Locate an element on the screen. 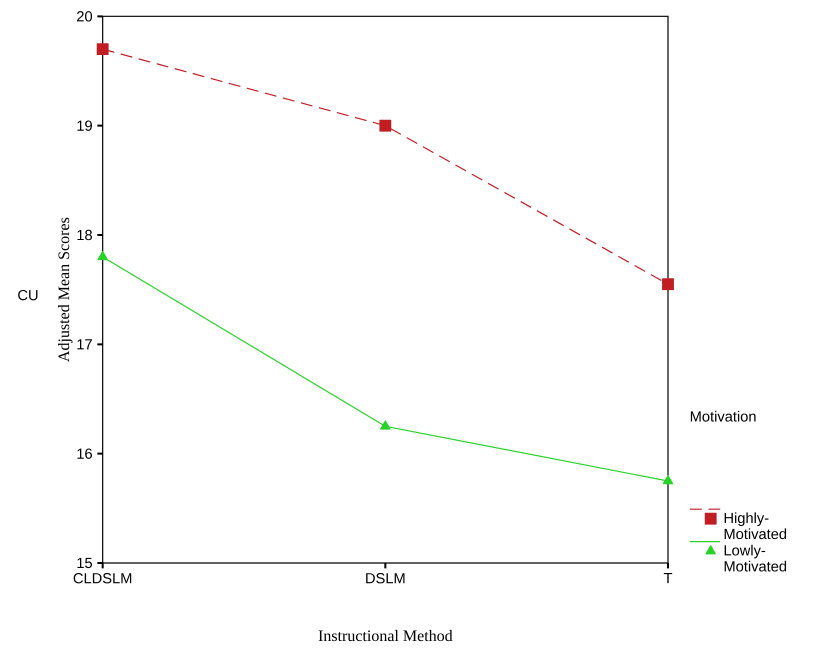 The width and height of the screenshot is (817, 655). text: CU is located at coordinates (28, 295).